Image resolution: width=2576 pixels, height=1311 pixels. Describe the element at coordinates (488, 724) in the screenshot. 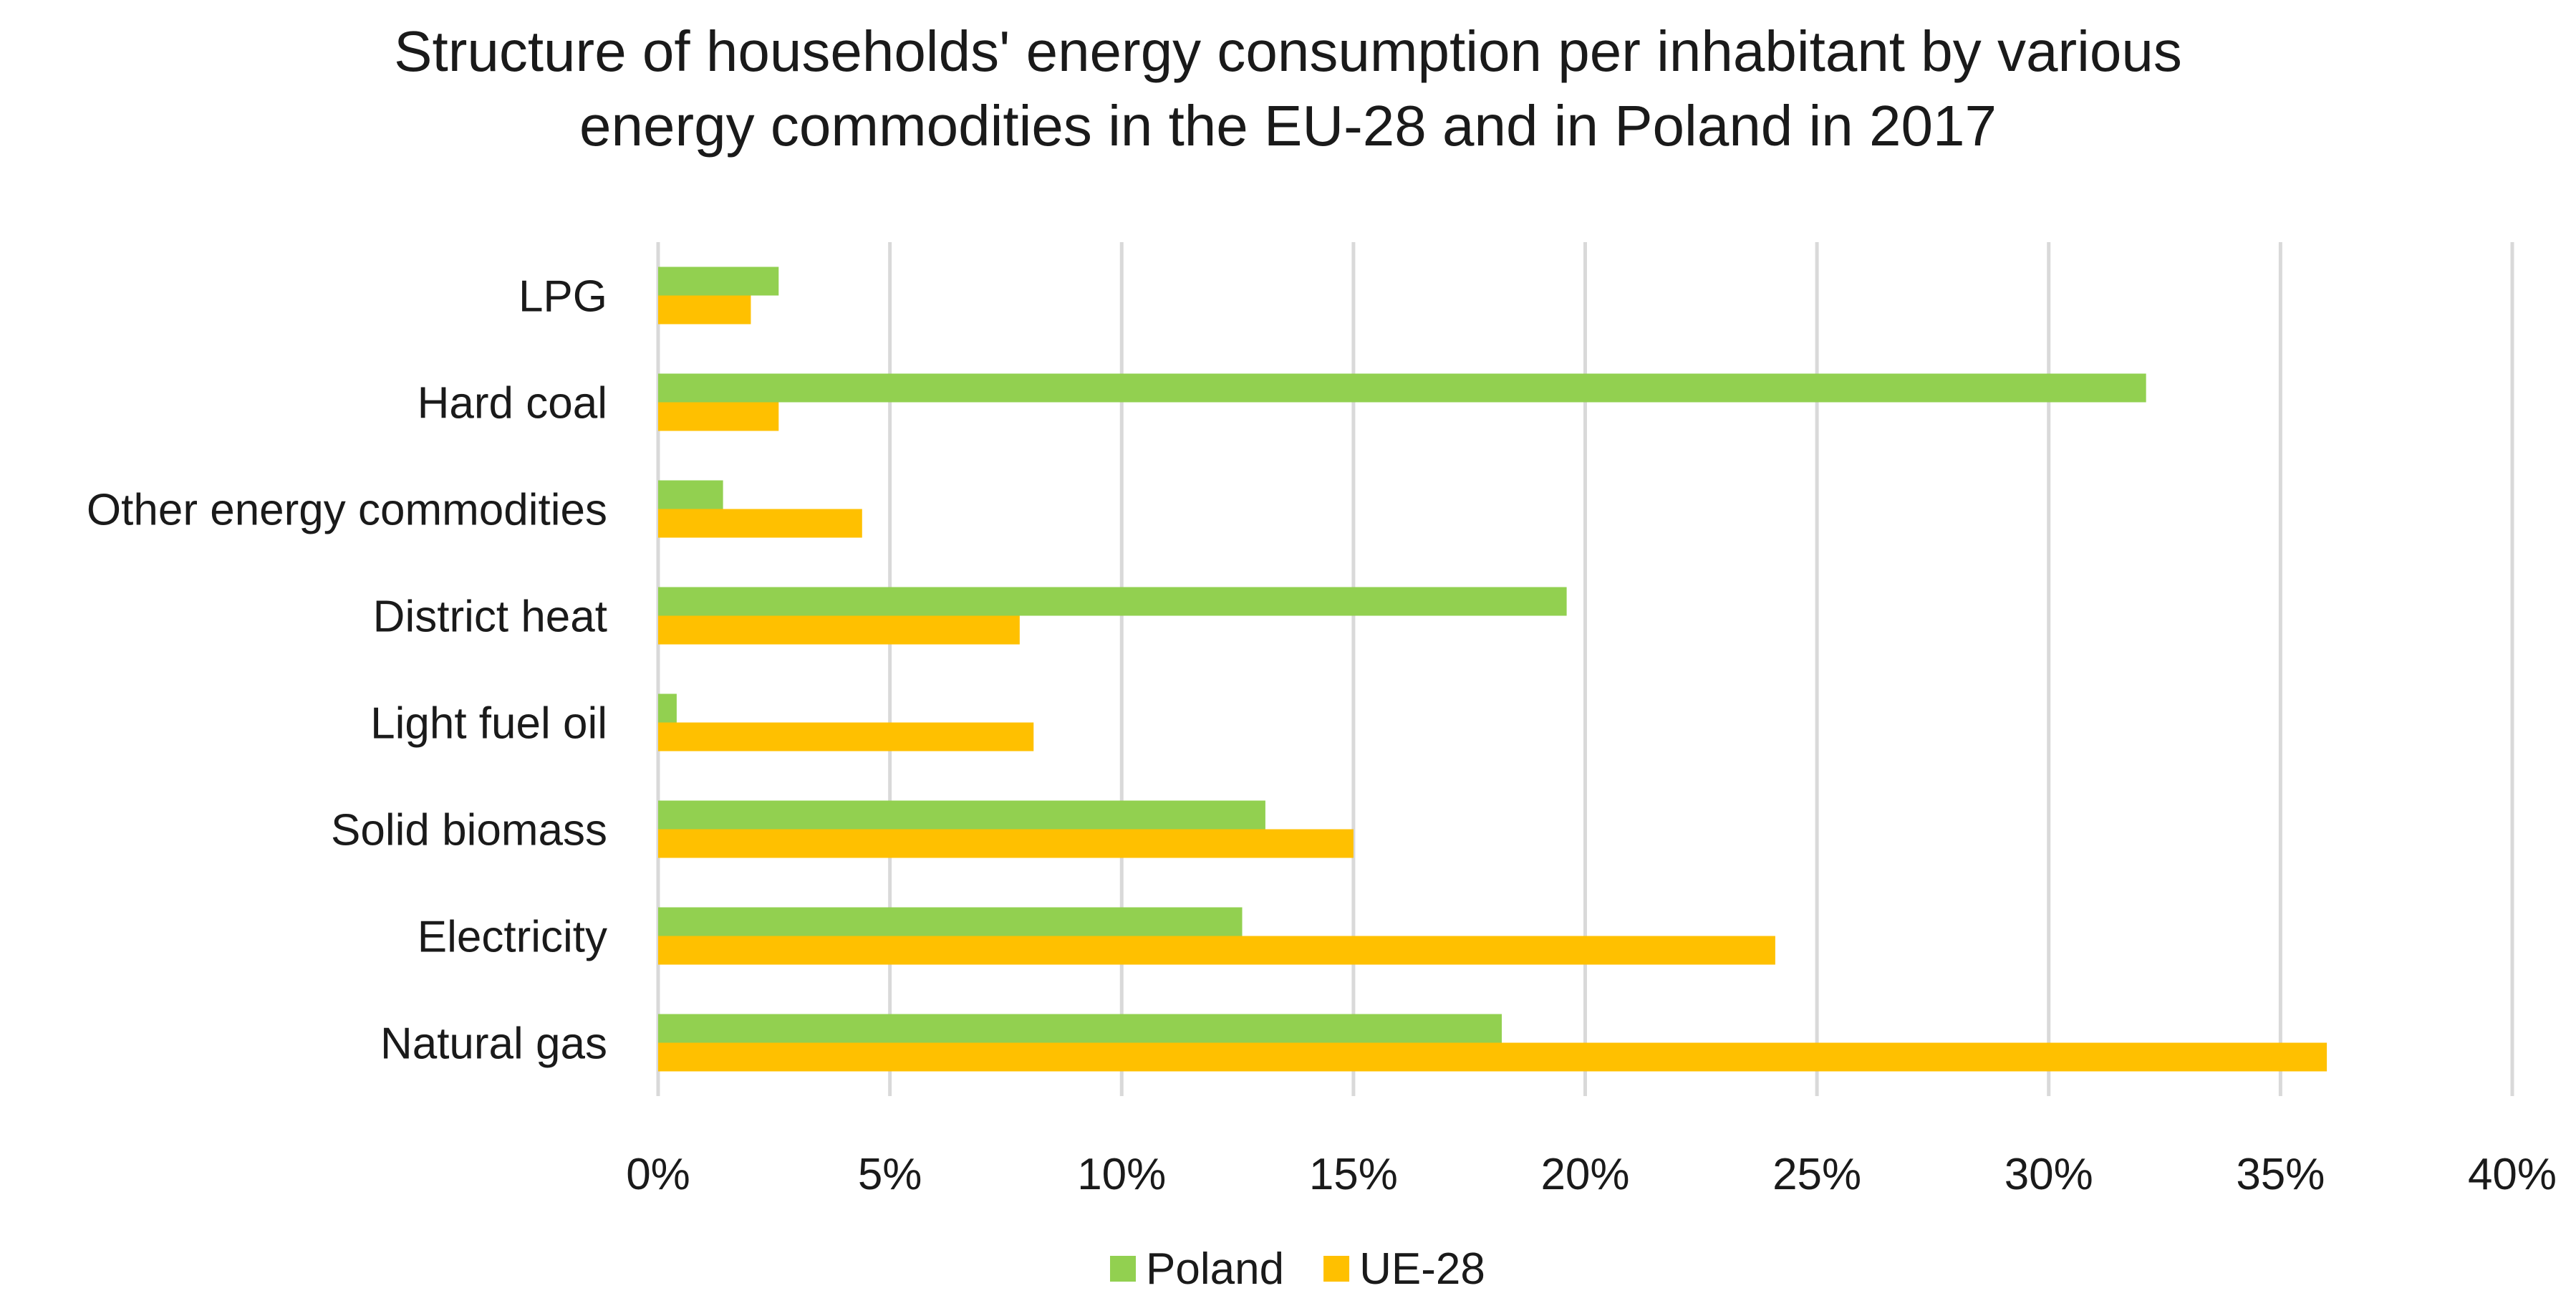

I see `category-label-4: Light fuel oil` at that location.